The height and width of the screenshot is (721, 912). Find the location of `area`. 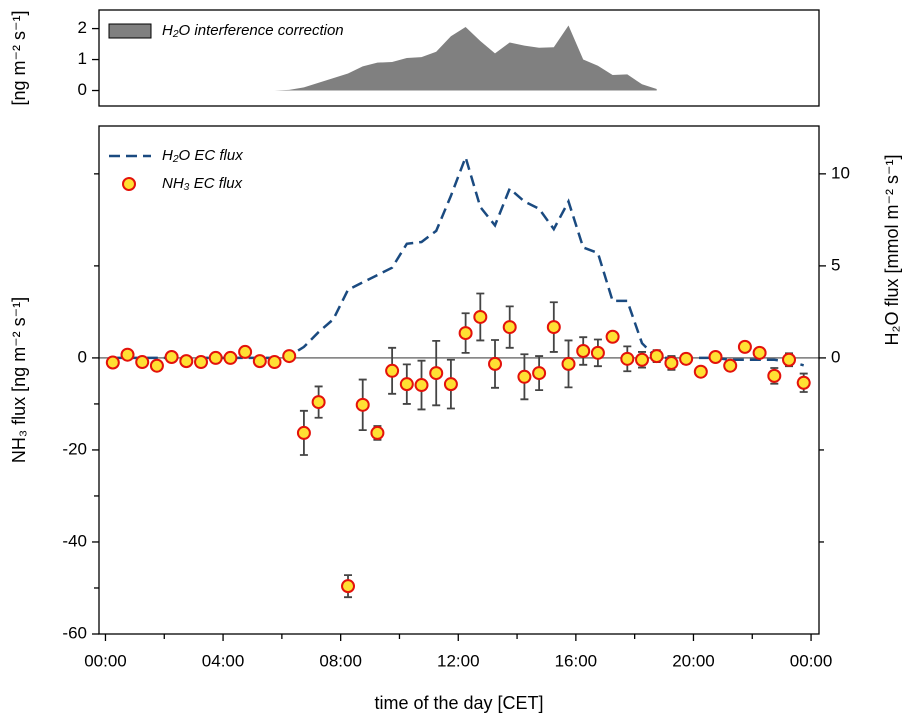

area is located at coordinates (465, 58).